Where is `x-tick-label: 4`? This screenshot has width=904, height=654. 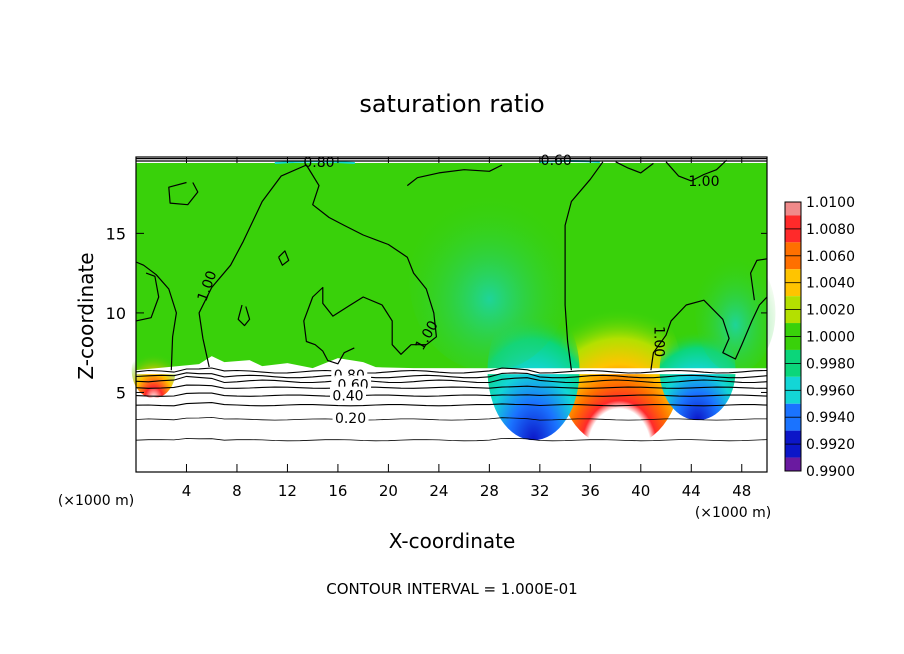 x-tick-label: 4 is located at coordinates (187, 491).